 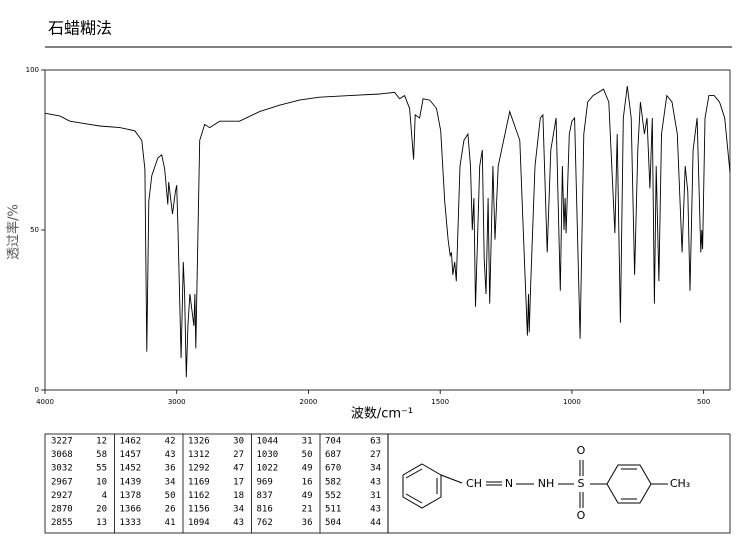 What do you see at coordinates (45, 402) in the screenshot?
I see `x-tick-label: 4000` at bounding box center [45, 402].